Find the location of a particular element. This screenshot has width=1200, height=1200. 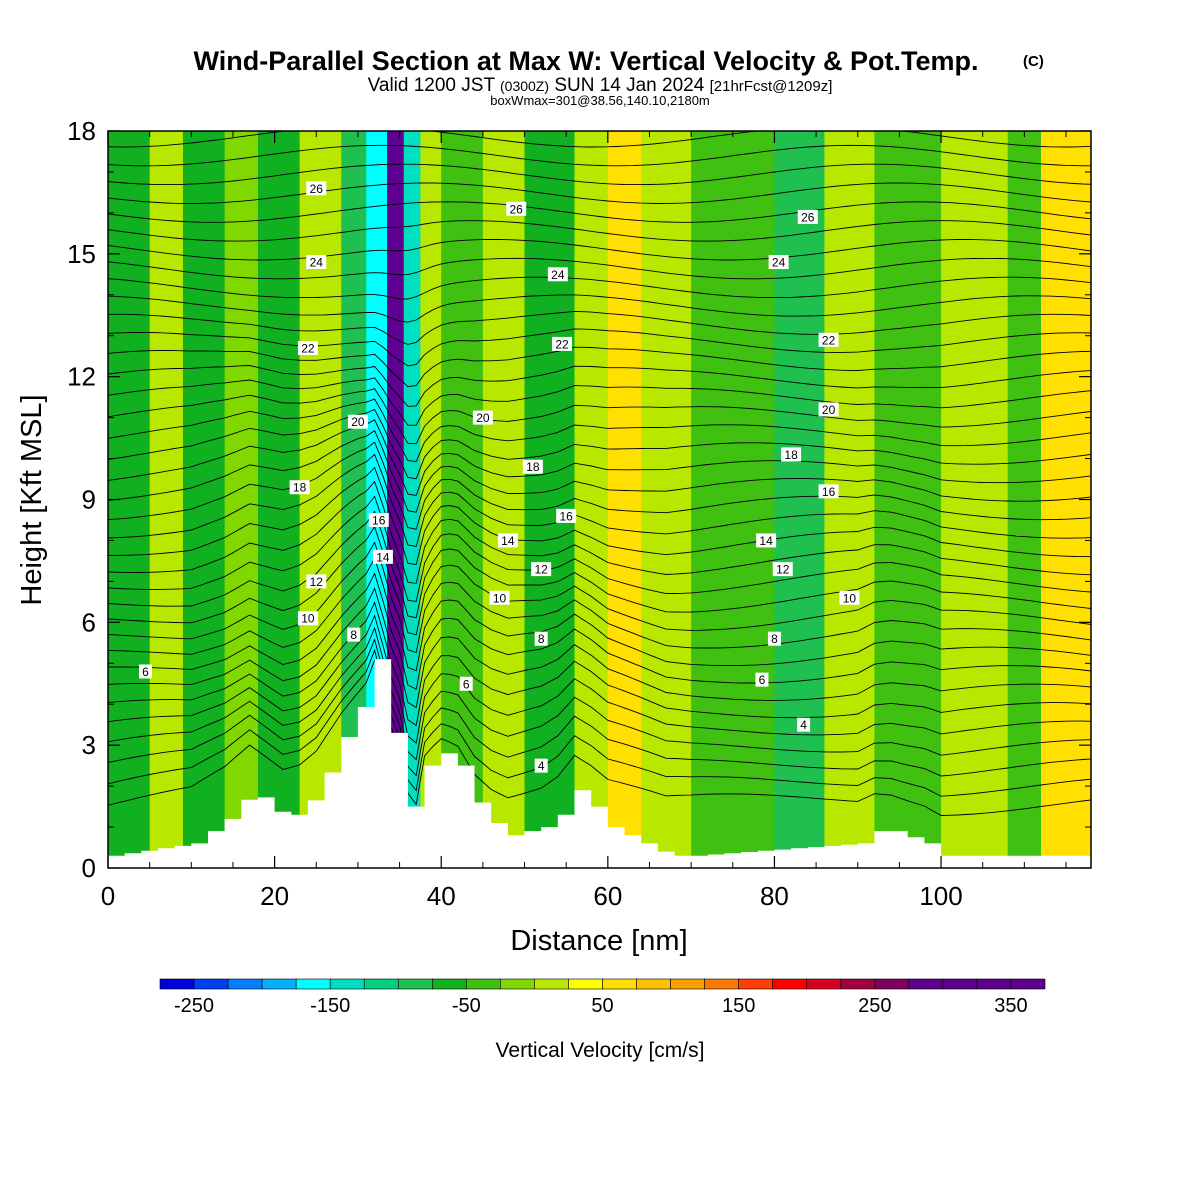

contour-label-4: 4 is located at coordinates (804, 724).